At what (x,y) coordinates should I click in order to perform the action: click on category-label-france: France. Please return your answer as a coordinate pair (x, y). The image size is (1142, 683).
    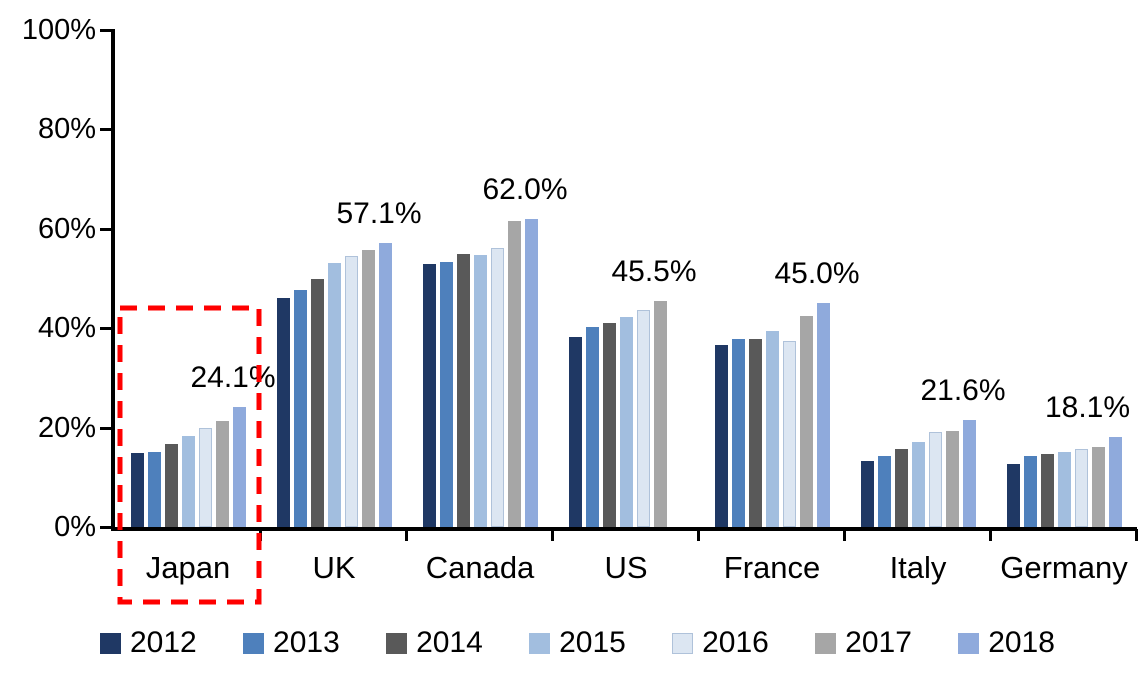
    Looking at the image, I should click on (772, 567).